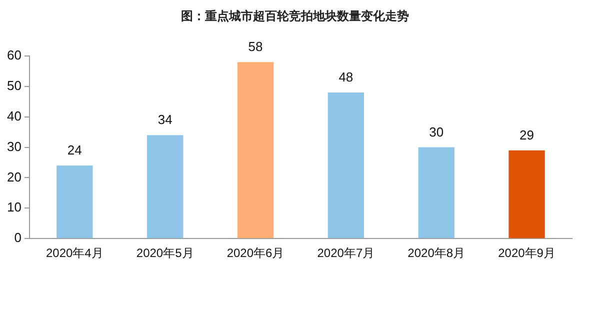 This screenshot has height=328, width=590. Describe the element at coordinates (165, 253) in the screenshot. I see `x-tick-label: 2020年5月` at that location.